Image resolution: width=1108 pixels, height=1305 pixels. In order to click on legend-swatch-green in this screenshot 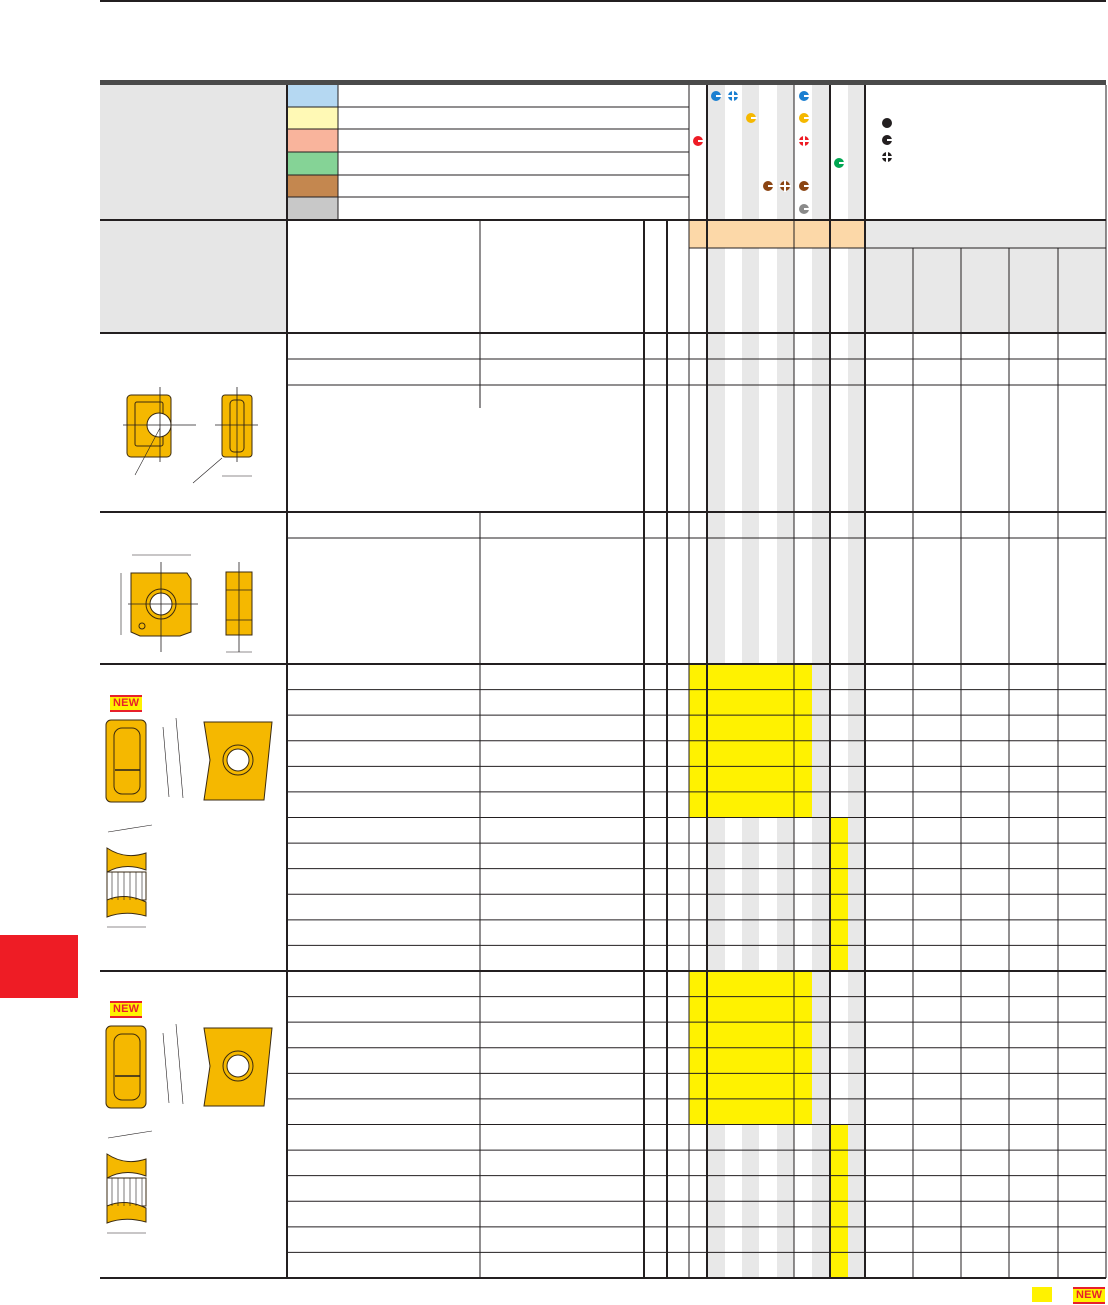, I will do `click(312, 163)`.